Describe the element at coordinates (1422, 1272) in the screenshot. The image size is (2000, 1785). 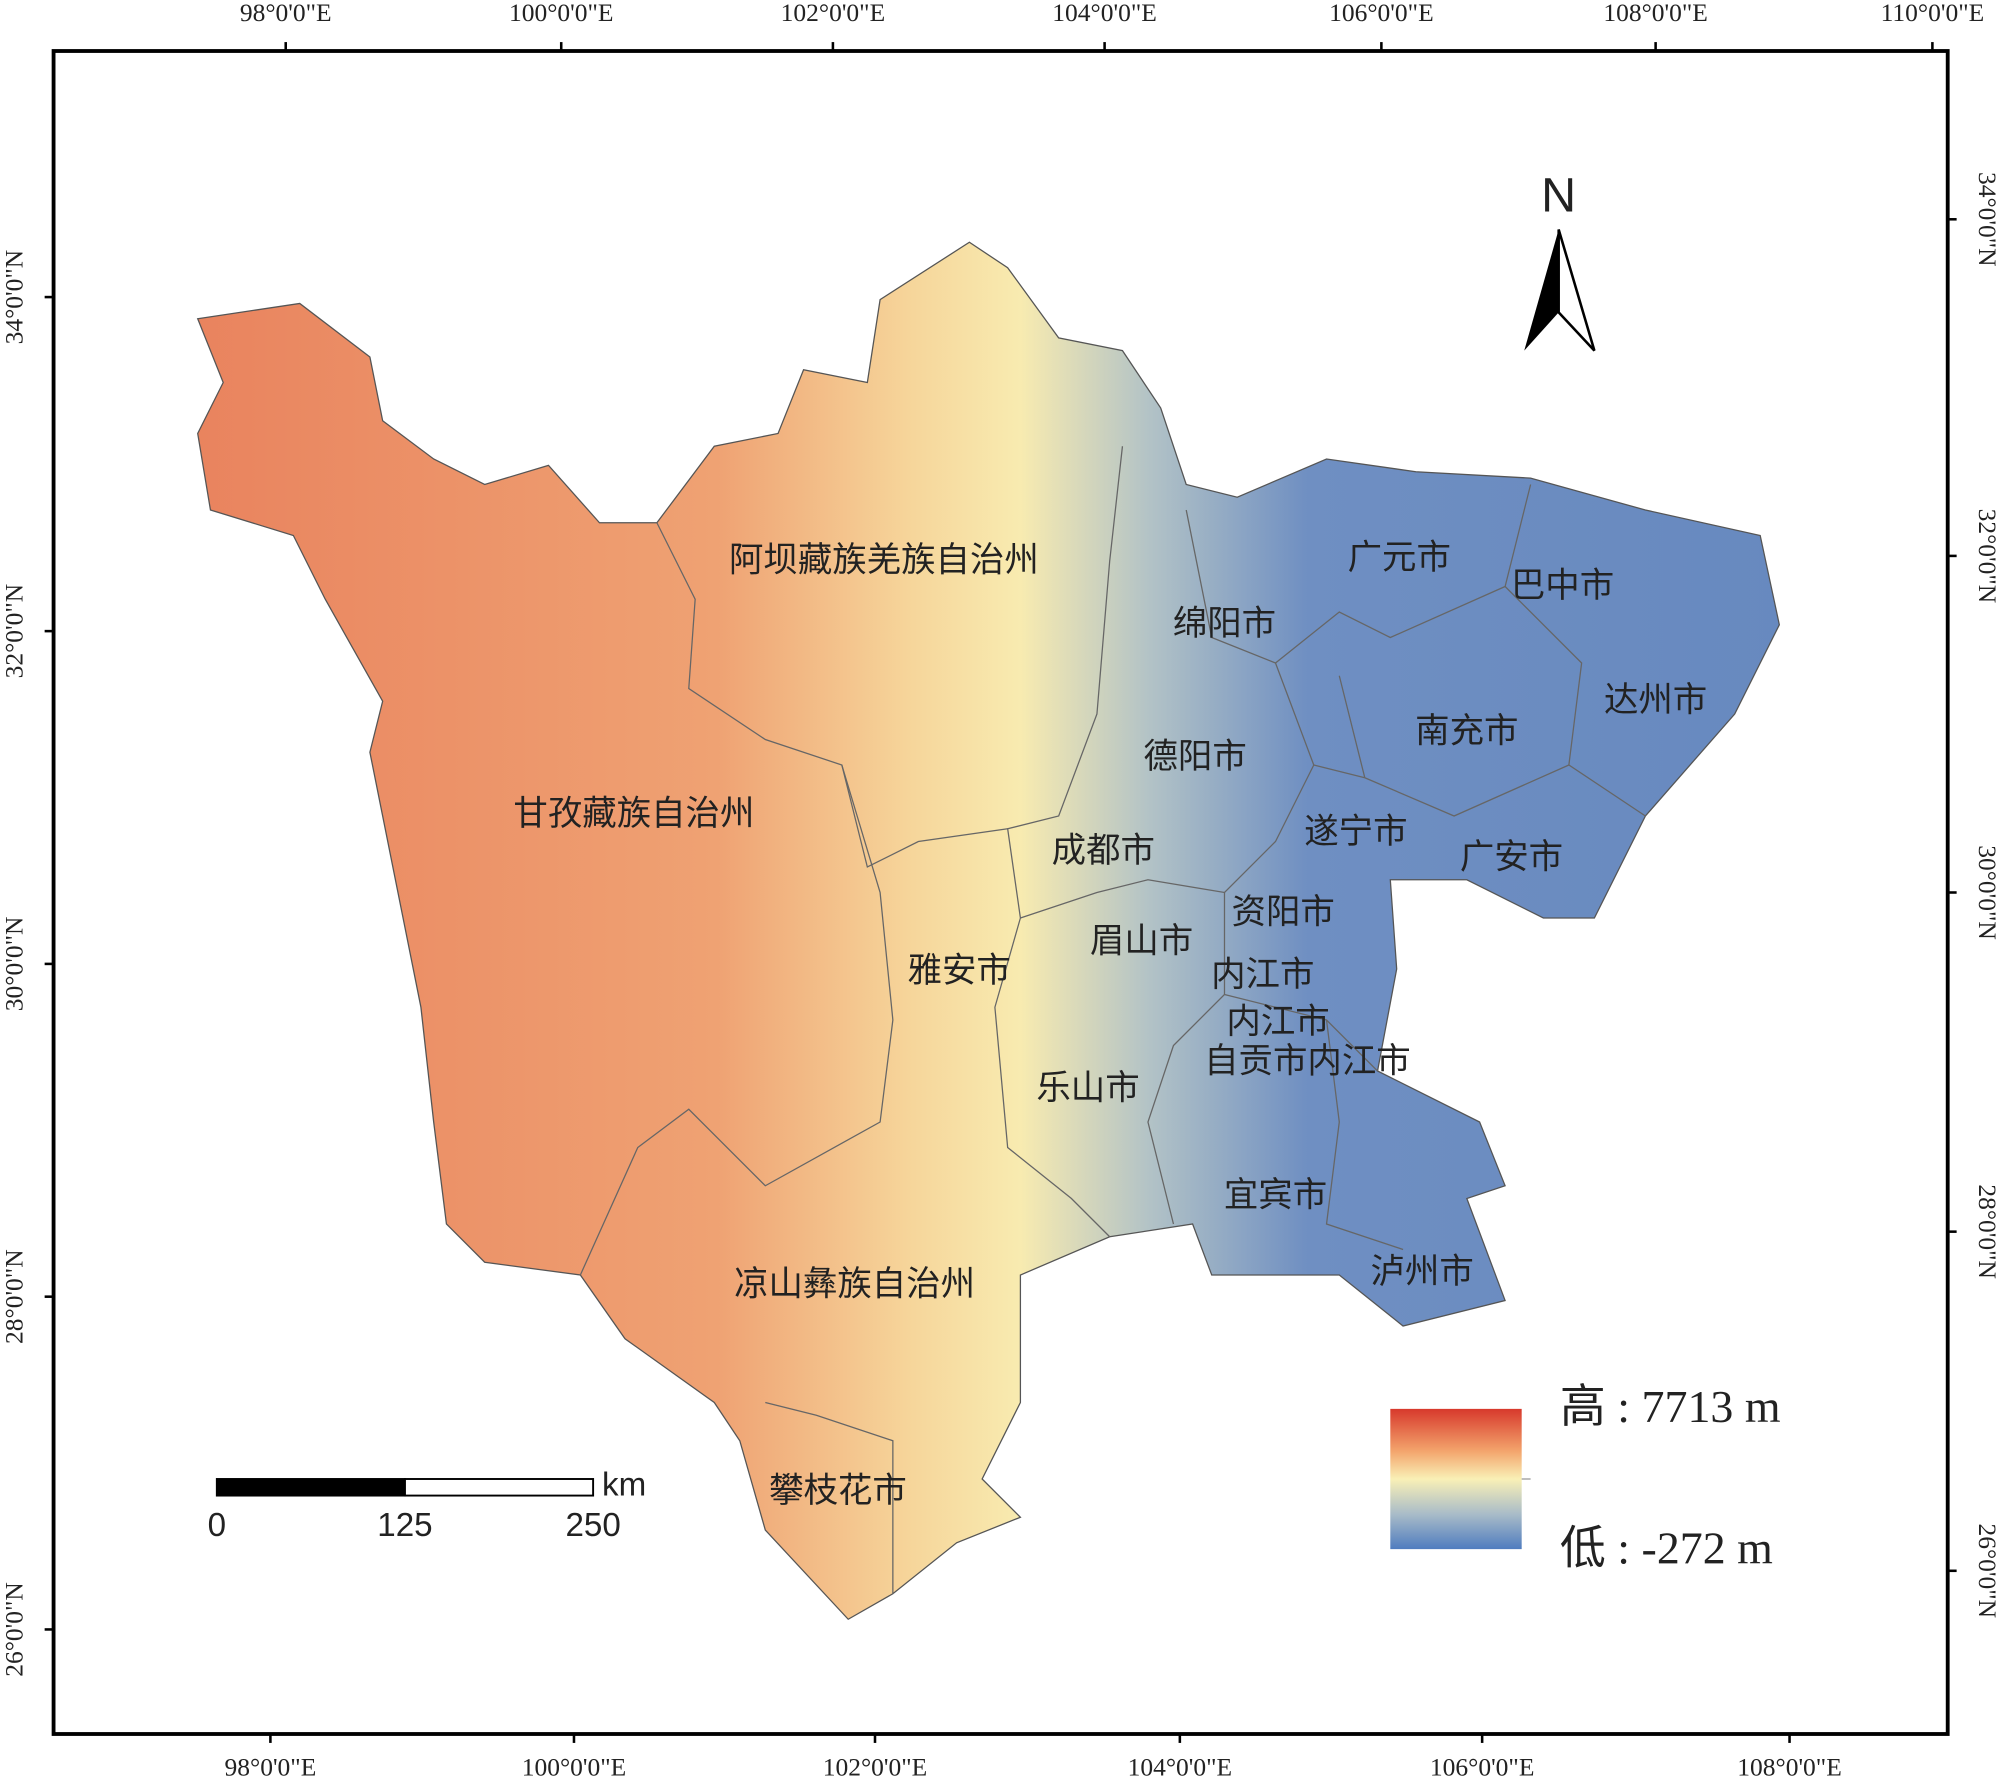
I see `region-label: 泸州市` at that location.